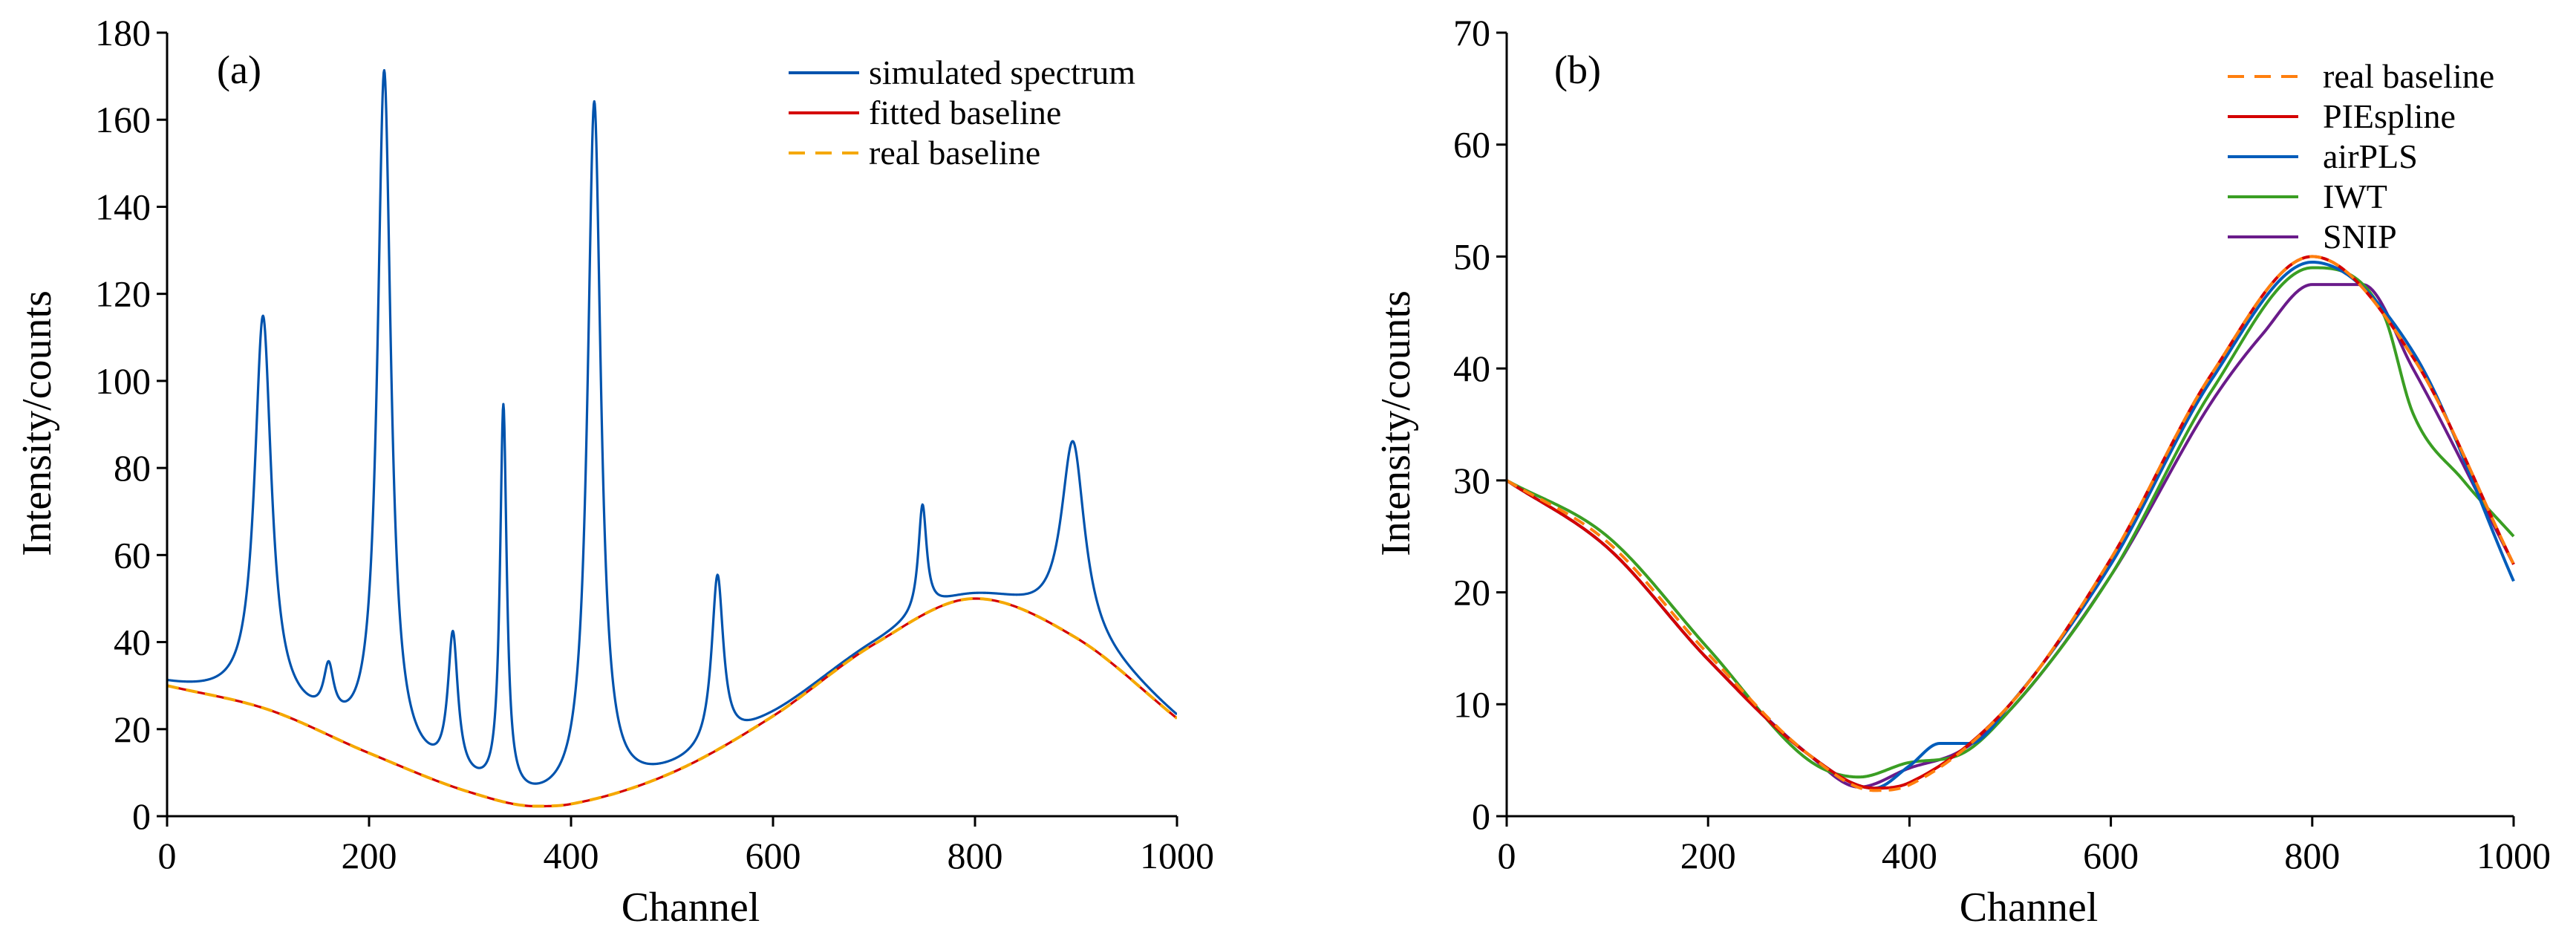  I want to click on y-tick-label: 100, so click(123, 381).